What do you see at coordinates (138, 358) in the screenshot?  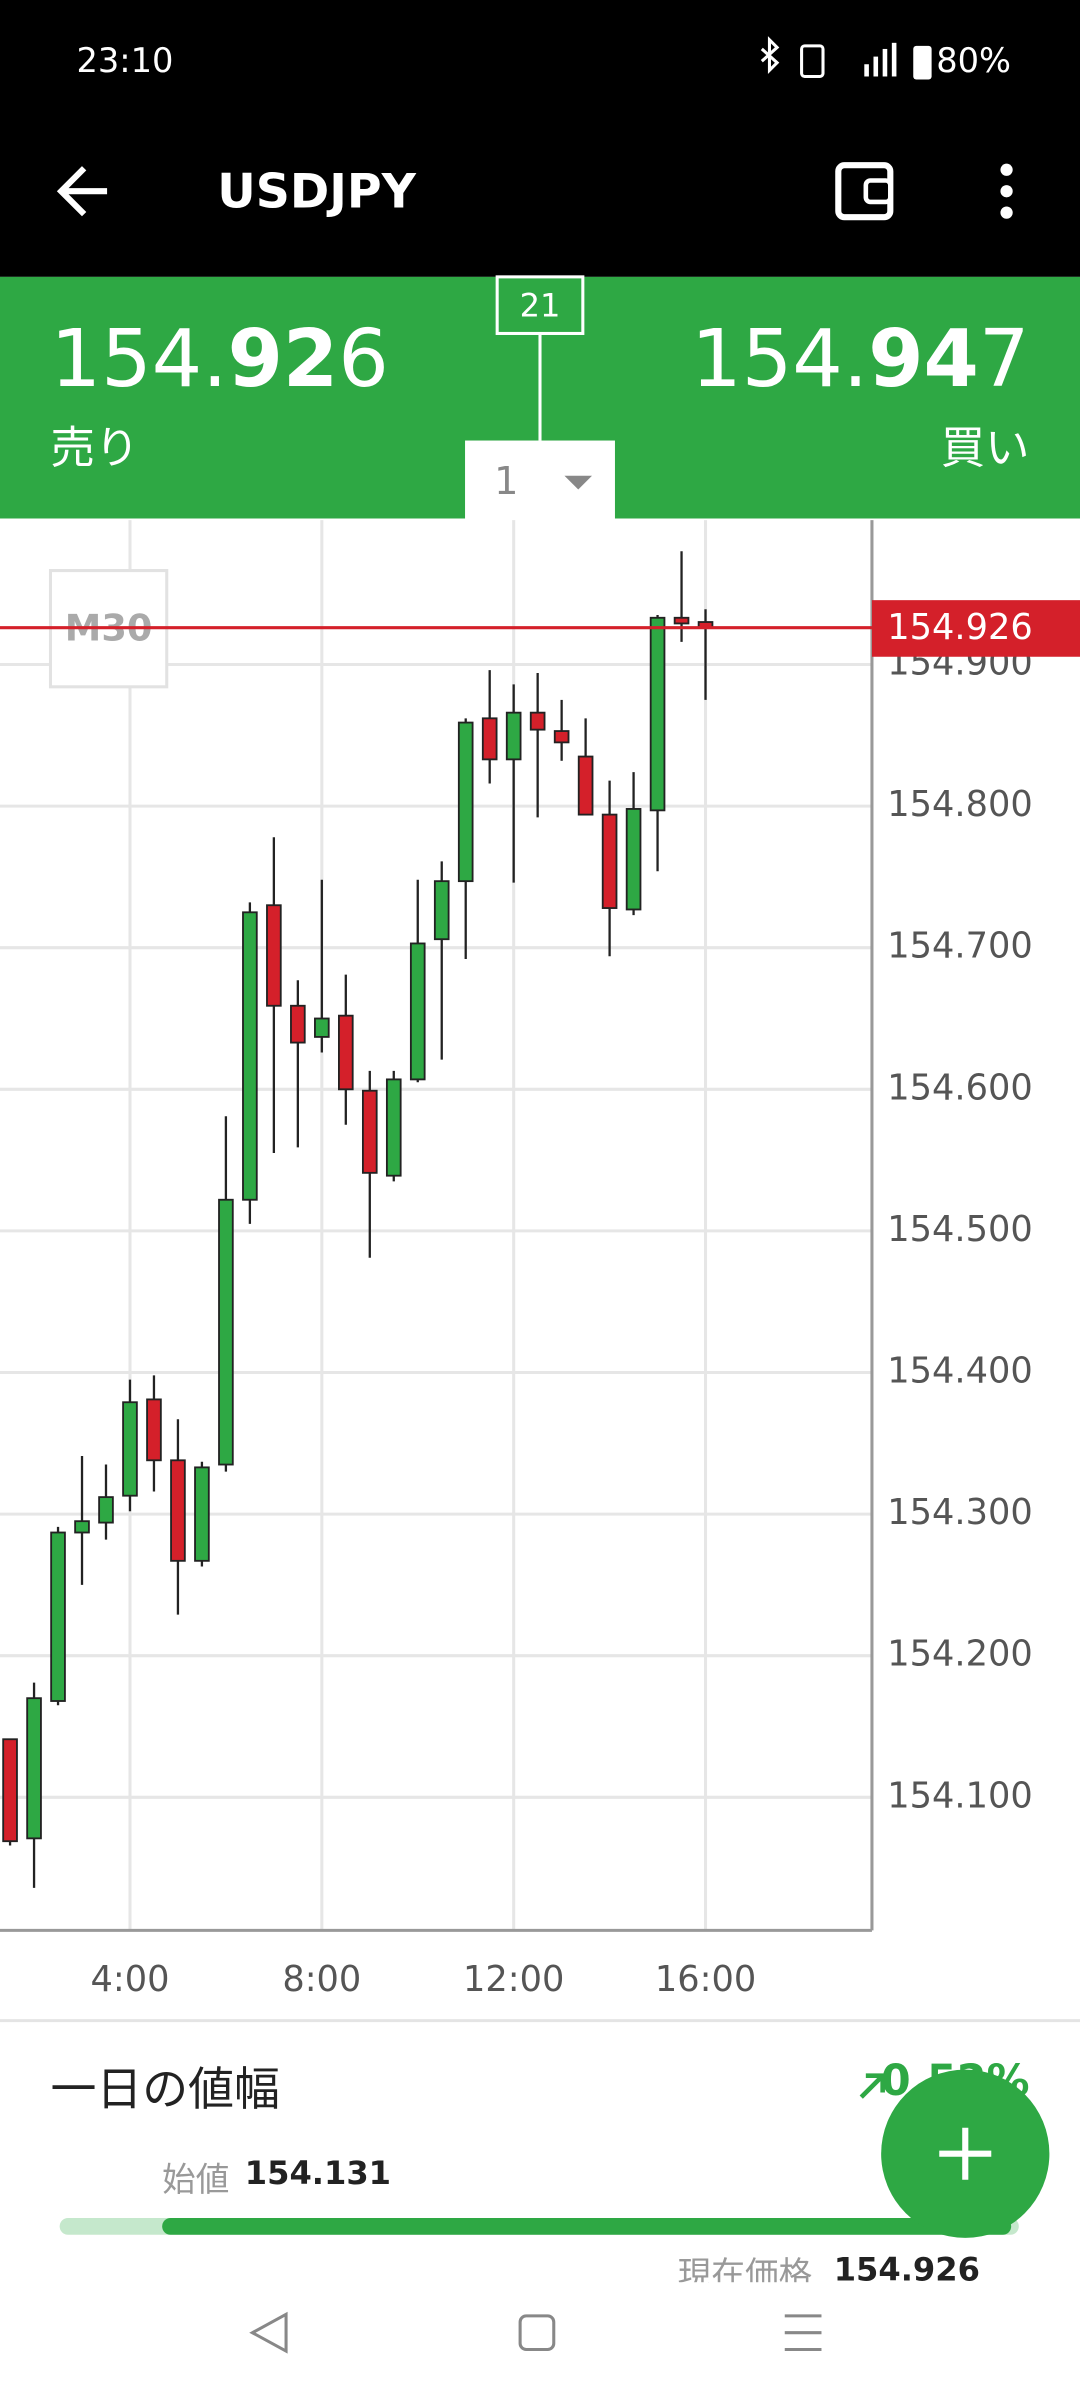 I see `bid-part: 154.` at bounding box center [138, 358].